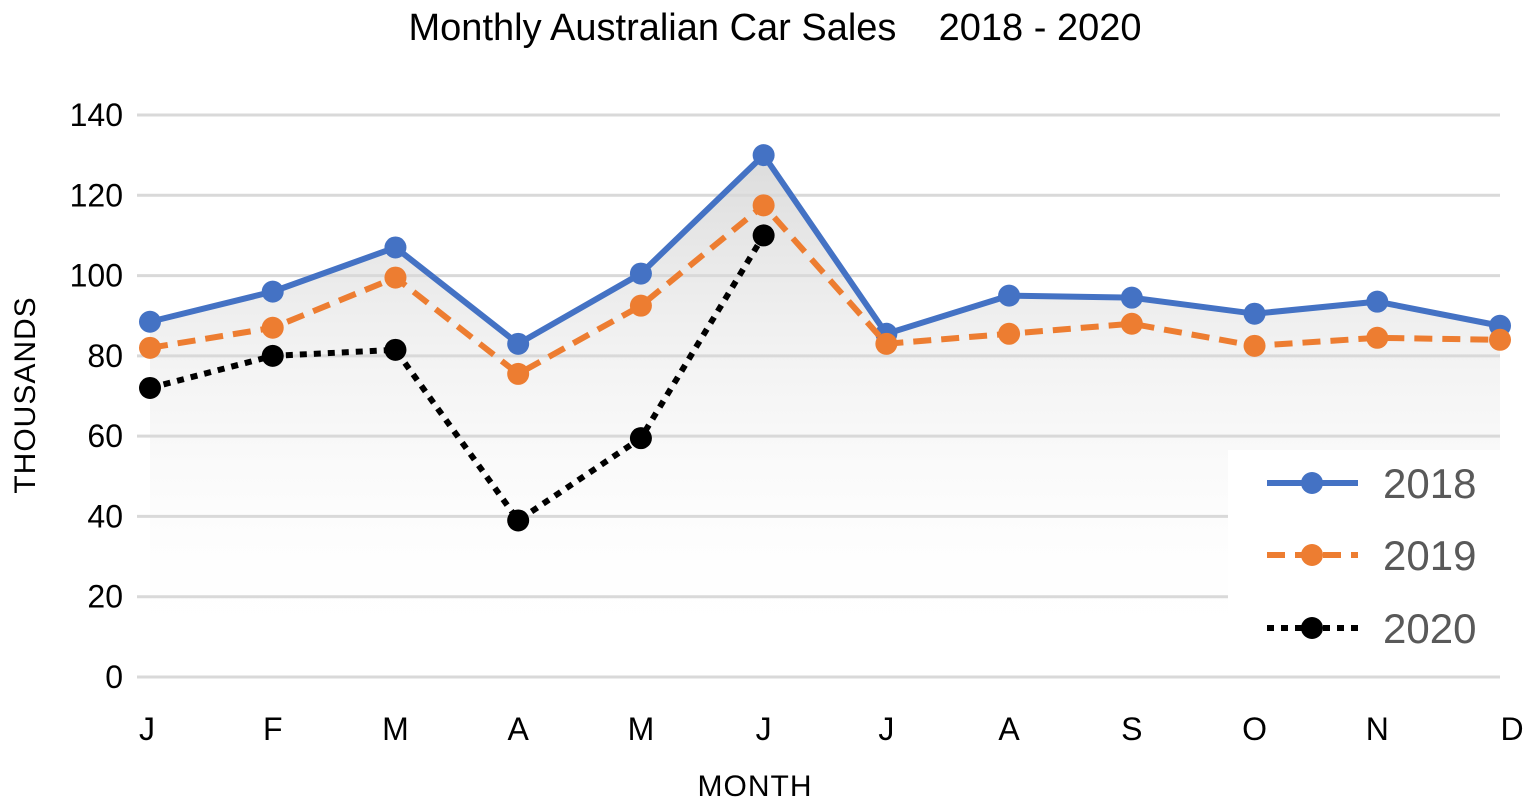 The image size is (1530, 807). What do you see at coordinates (96, 195) in the screenshot?
I see `y-tick-label: 120` at bounding box center [96, 195].